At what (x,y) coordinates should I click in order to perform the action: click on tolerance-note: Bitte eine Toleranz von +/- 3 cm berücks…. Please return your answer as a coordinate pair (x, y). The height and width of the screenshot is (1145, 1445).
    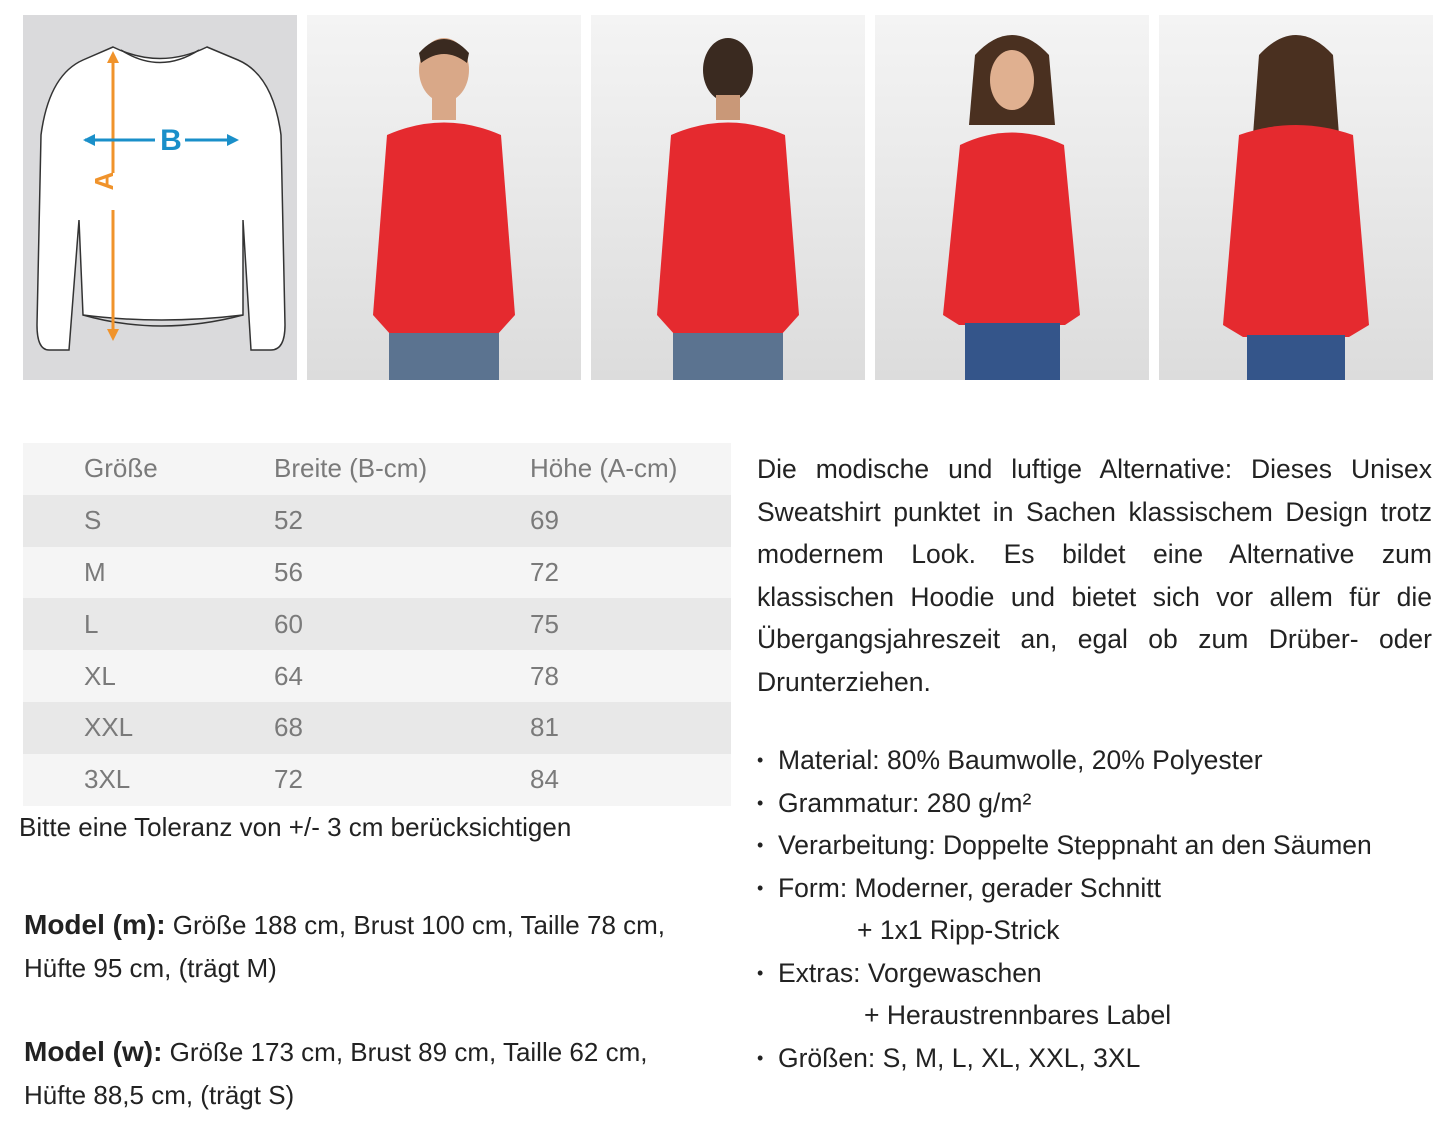
    Looking at the image, I should click on (295, 827).